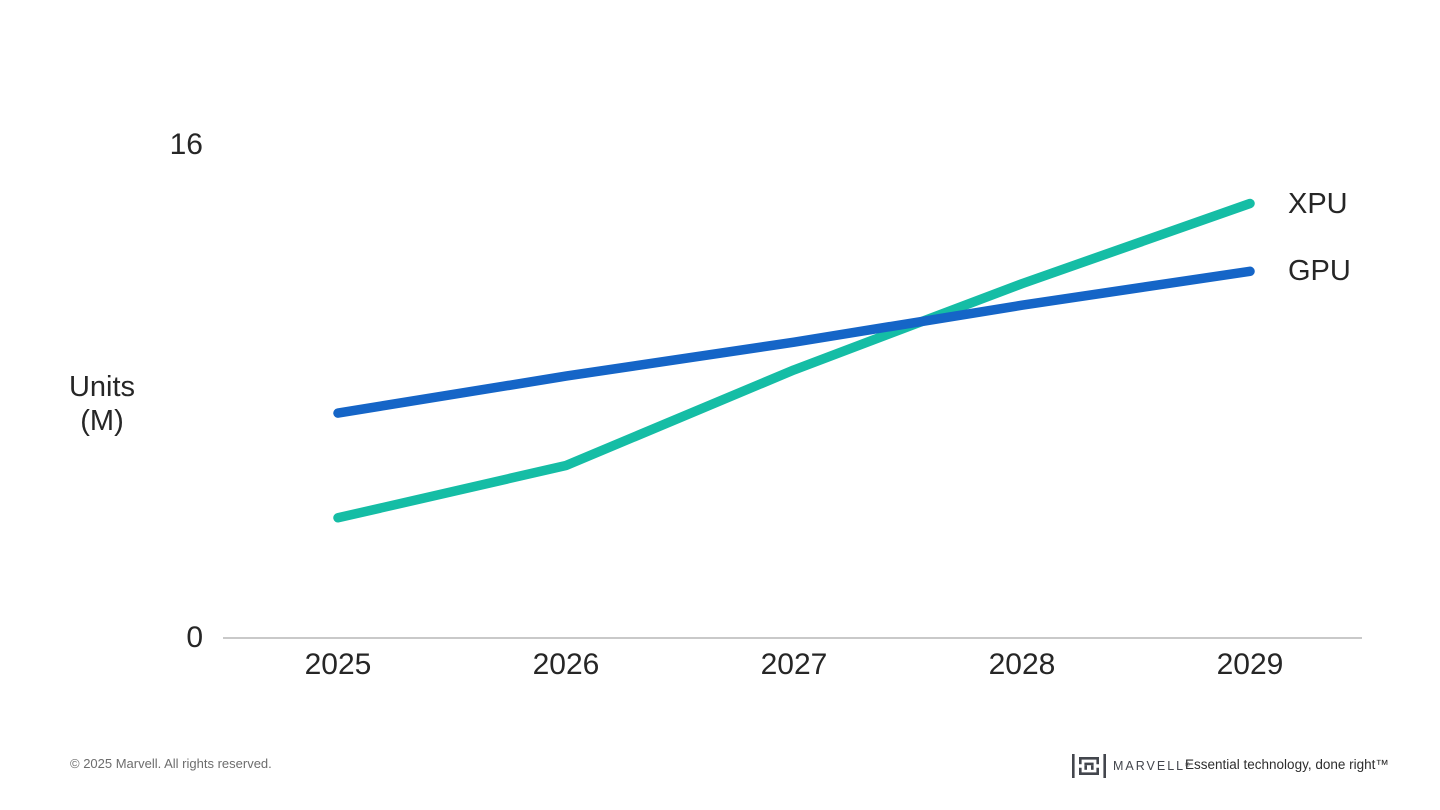 The height and width of the screenshot is (810, 1440). I want to click on marvell-wordmark: MARVELL, so click(1149, 766).